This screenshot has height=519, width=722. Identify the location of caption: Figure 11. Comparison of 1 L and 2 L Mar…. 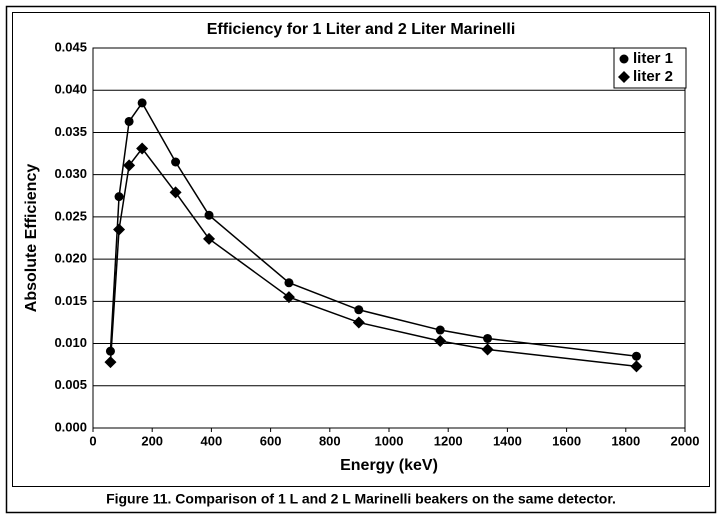
(361, 499).